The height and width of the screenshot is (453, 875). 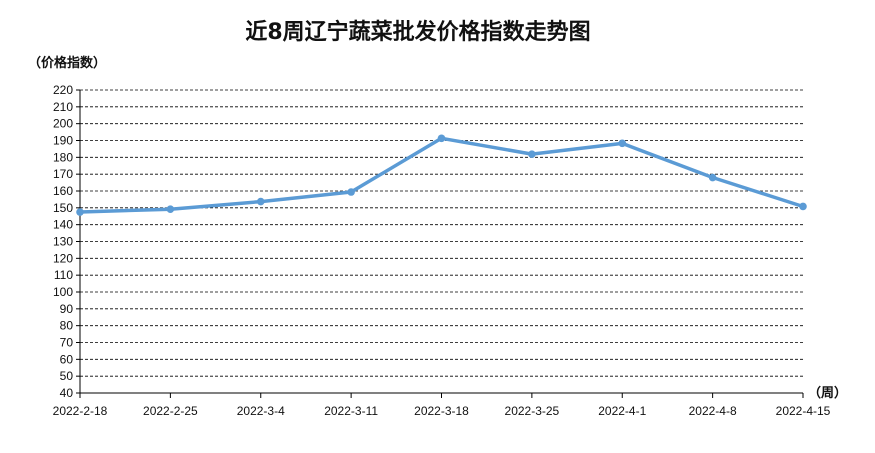 I want to click on y-tick-label: 210, so click(x=63, y=107).